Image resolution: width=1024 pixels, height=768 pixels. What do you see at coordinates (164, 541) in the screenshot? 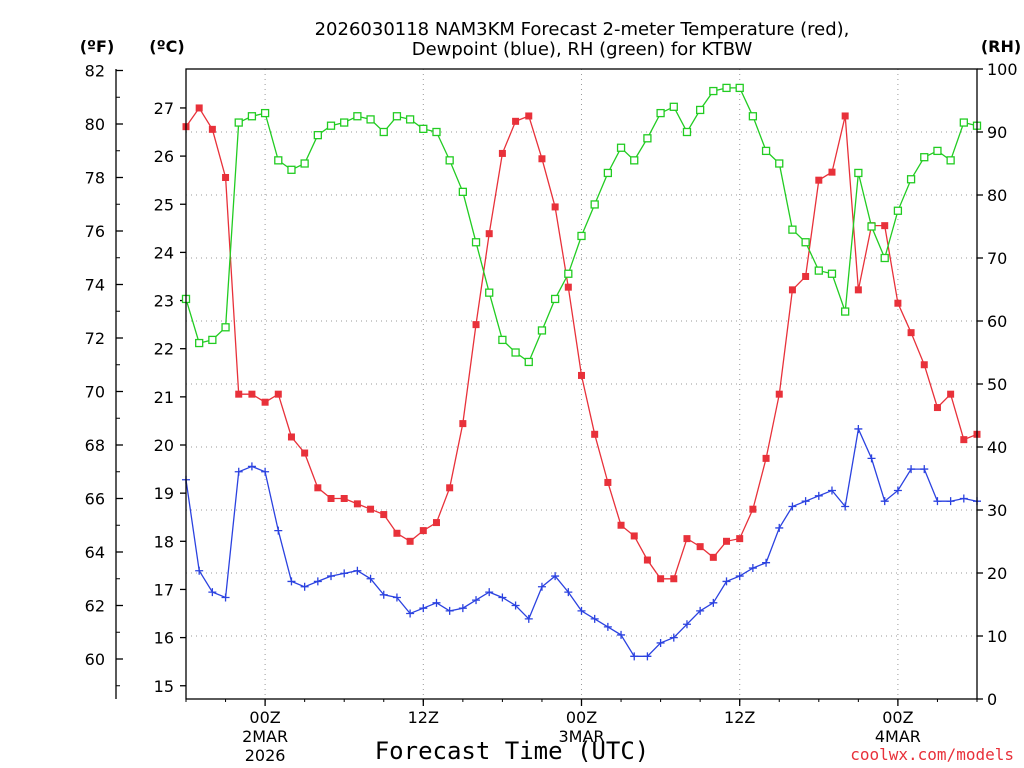
I see `celsius-tick-label: 18` at bounding box center [164, 541].